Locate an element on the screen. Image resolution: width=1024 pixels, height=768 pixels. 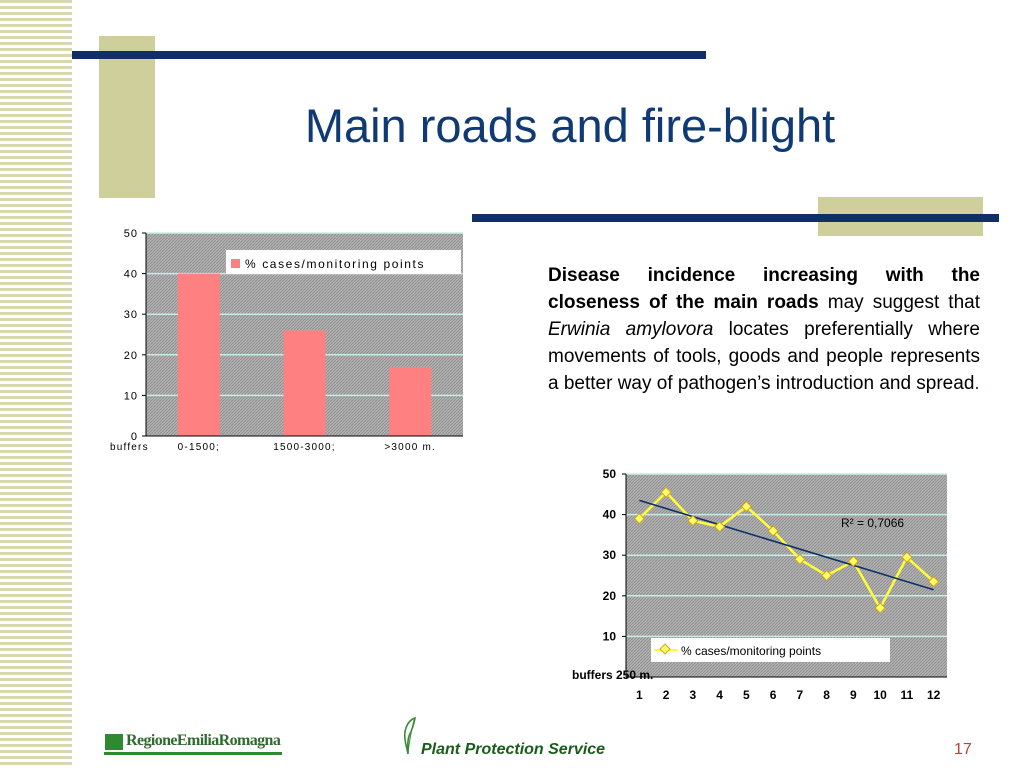
line-xtick-label: 6 is located at coordinates (773, 695).